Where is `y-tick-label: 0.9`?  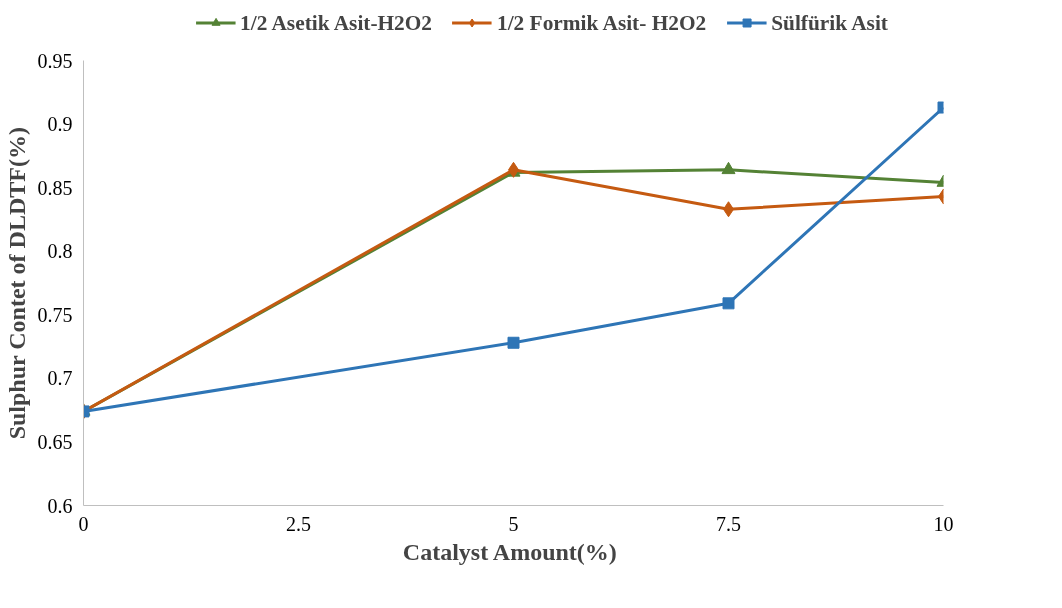 y-tick-label: 0.9 is located at coordinates (60, 124).